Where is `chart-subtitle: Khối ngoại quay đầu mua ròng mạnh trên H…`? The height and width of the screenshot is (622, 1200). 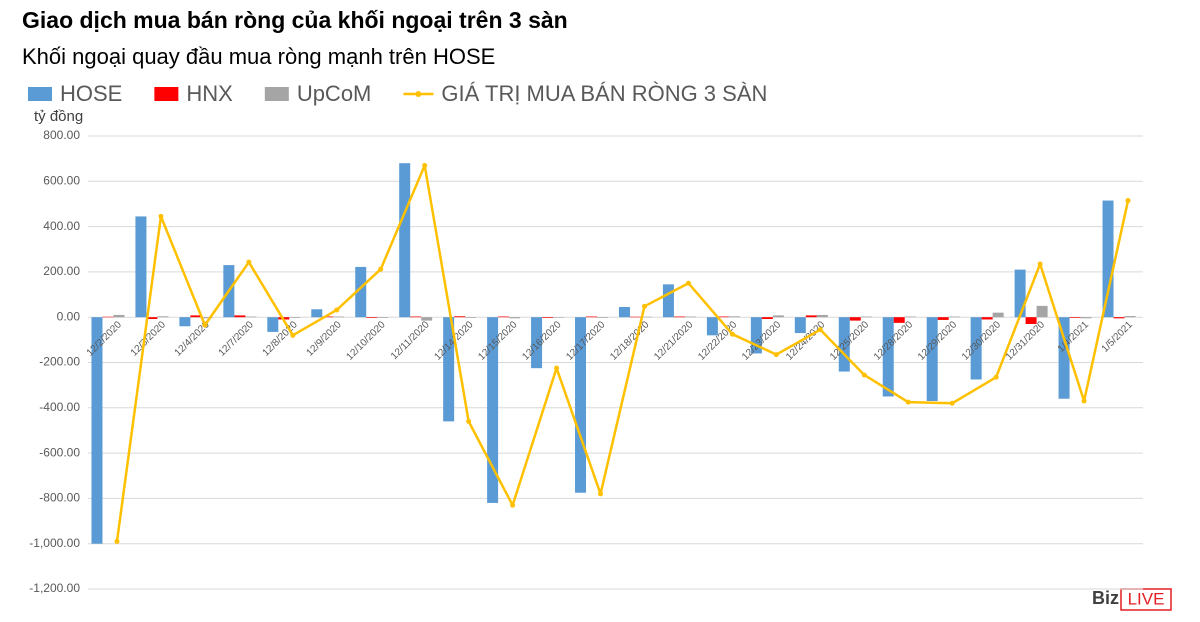
chart-subtitle: Khối ngoại quay đầu mua ròng mạnh trên H… is located at coordinates (258, 56).